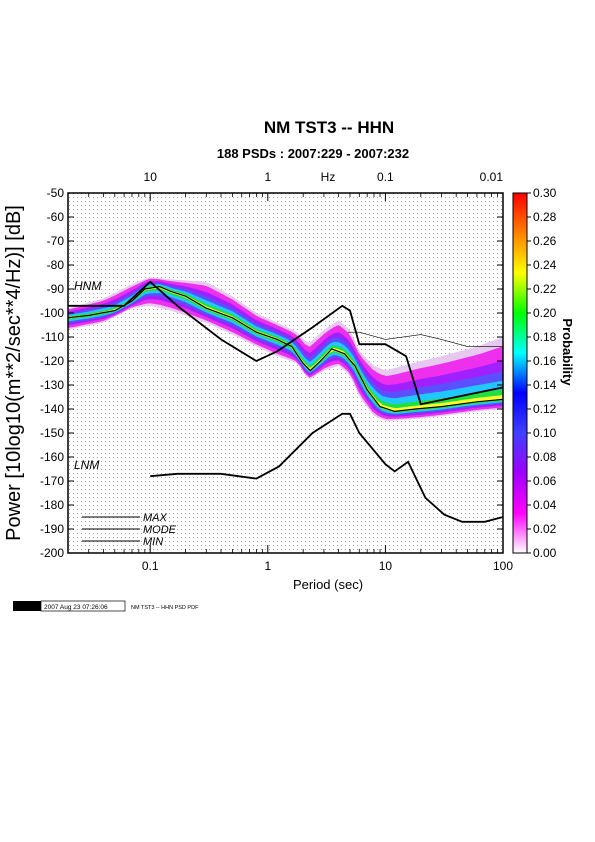  I want to click on y-tick-label: -150, so click(52, 433).